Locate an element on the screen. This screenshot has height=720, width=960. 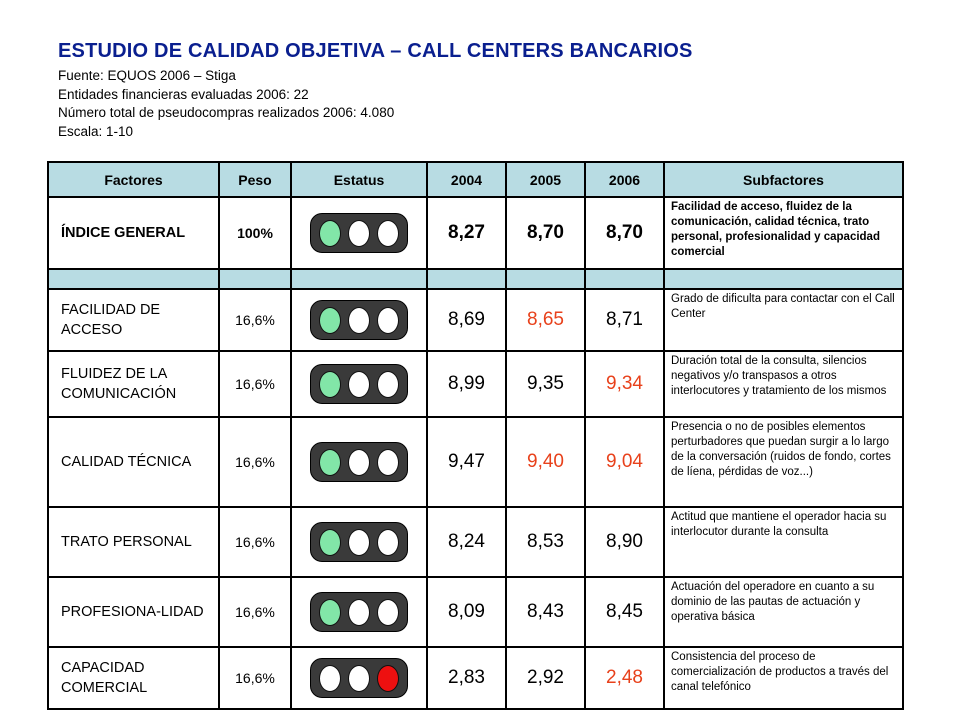
factor-cell: PROFESIONA-LIDAD is located at coordinates (133, 612).